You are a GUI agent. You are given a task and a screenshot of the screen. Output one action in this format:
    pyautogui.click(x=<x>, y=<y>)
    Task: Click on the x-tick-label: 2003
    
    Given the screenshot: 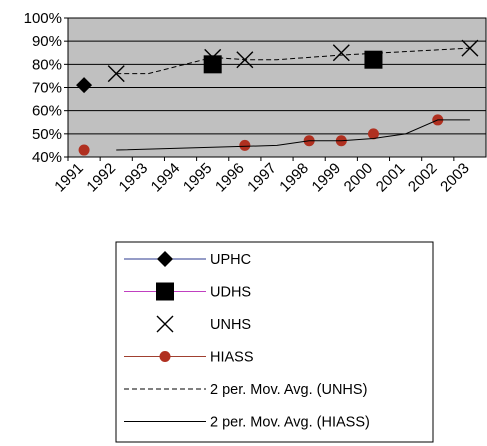 What is the action you would take?
    pyautogui.click(x=455, y=178)
    